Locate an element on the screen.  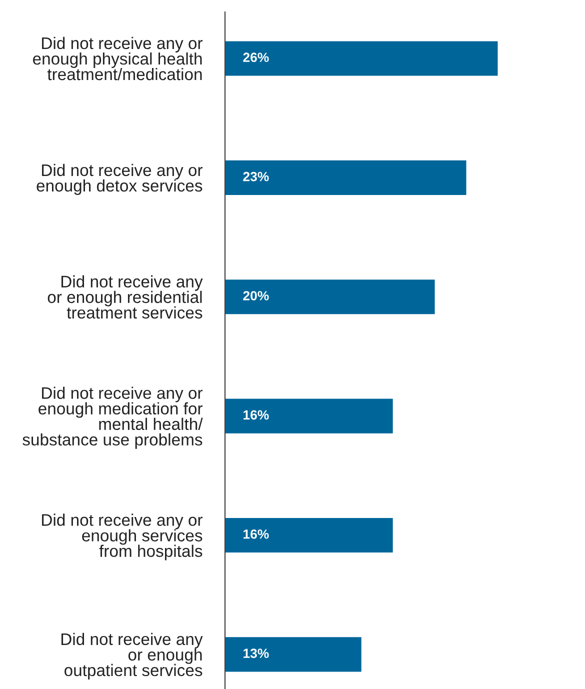
y-tick-label: Did not receive any or enough residential treatment services is located at coordinates (125, 297).